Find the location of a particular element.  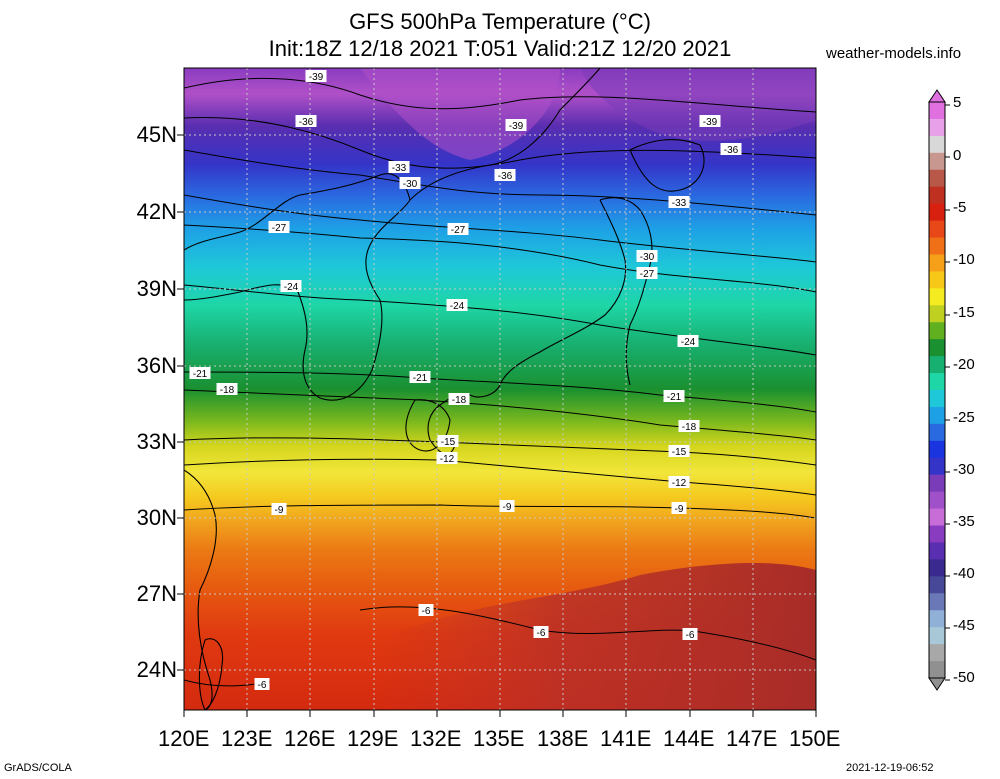

contour-label-text: -27 is located at coordinates (279, 228).